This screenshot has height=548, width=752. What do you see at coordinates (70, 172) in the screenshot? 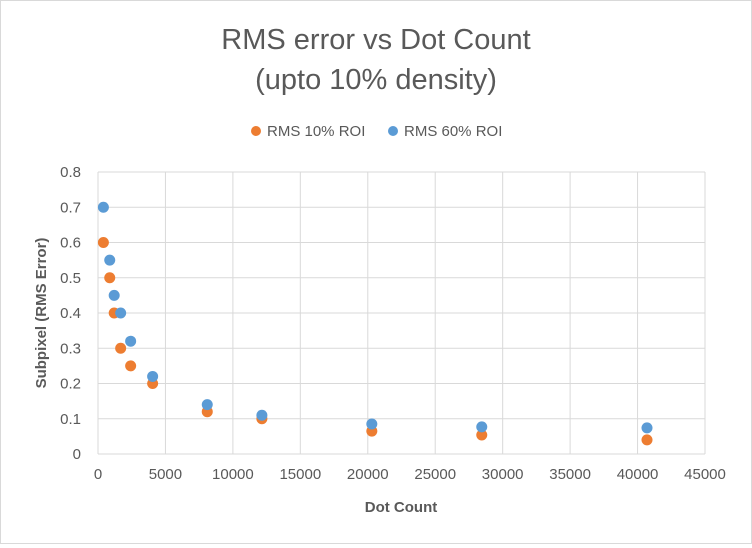
I see `y-tick-label: 0.8` at bounding box center [70, 172].